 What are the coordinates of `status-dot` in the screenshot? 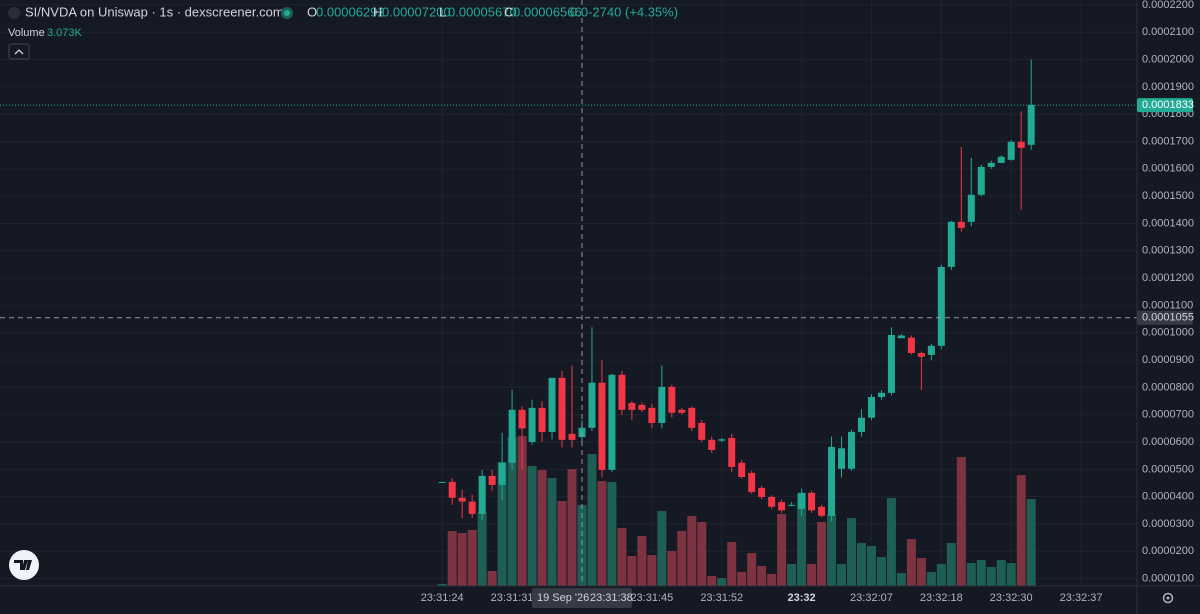 It's located at (287, 13).